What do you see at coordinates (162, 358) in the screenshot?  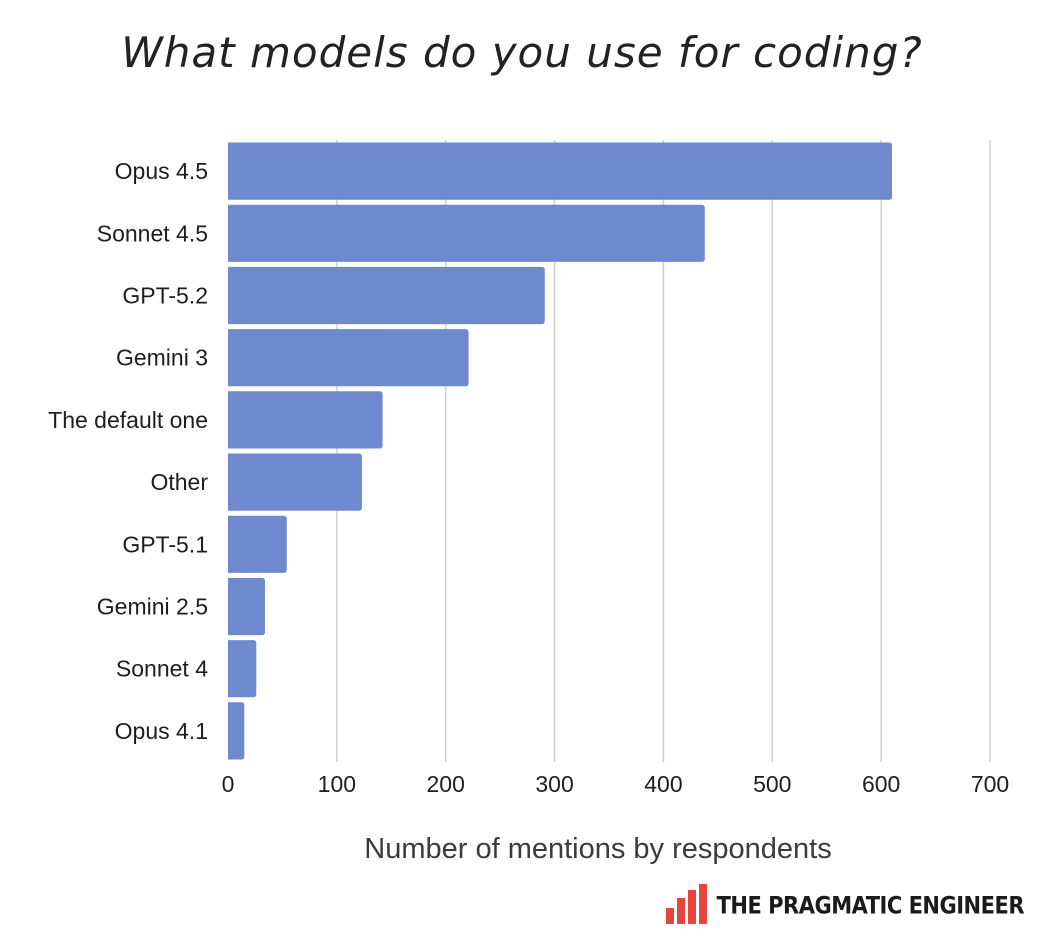 I see `category-label: Gemini 3` at bounding box center [162, 358].